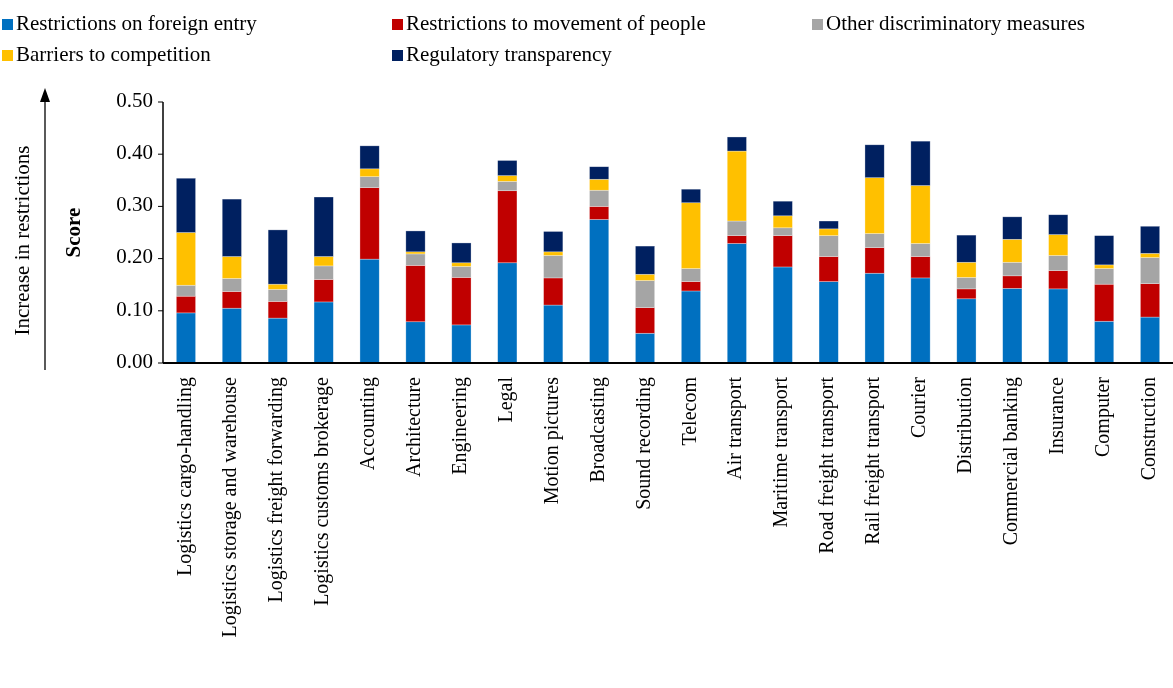 This screenshot has width=1173, height=688. Describe the element at coordinates (509, 53) in the screenshot. I see `legend-label: Regulatory transparency` at that location.